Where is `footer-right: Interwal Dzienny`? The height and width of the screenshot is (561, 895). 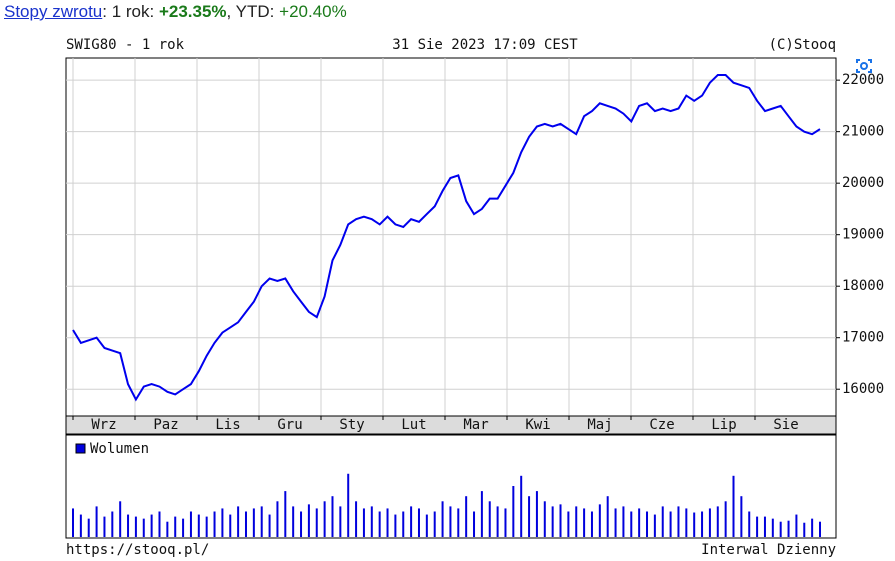
footer-right: Interwal Dzienny is located at coordinates (768, 550).